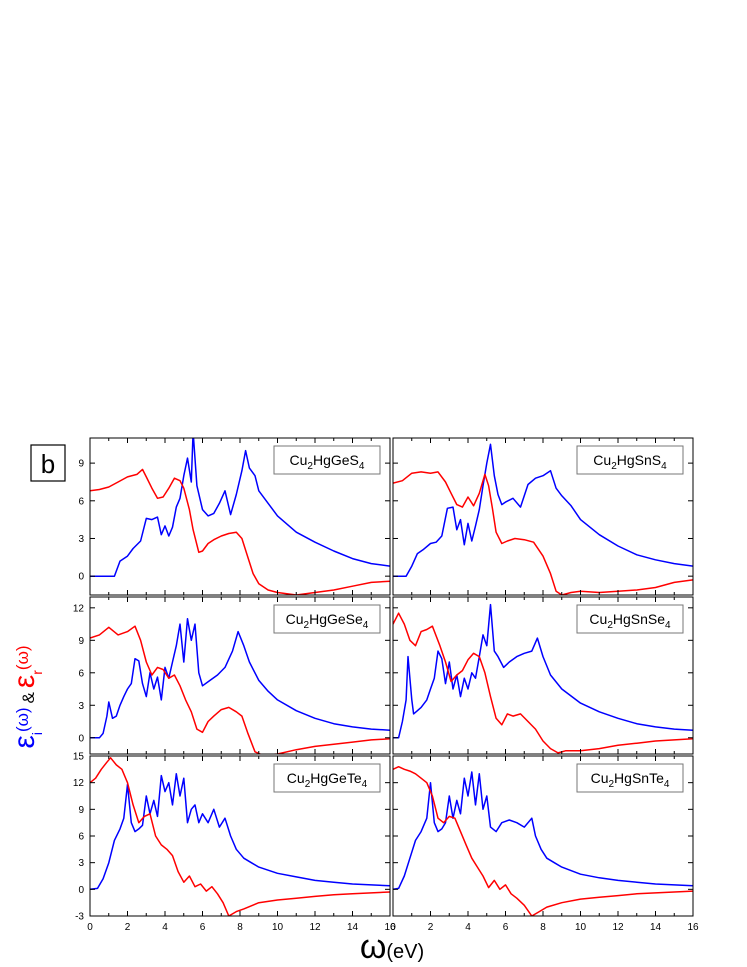  I want to click on panel-cu2hgsnse4: Cu2HgSnSe4, so click(543, 675).